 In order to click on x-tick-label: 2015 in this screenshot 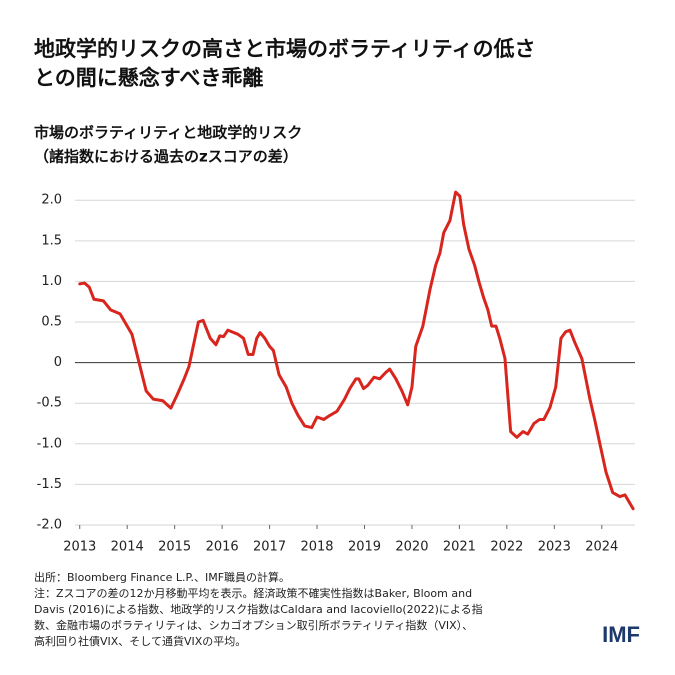, I will do `click(174, 547)`.